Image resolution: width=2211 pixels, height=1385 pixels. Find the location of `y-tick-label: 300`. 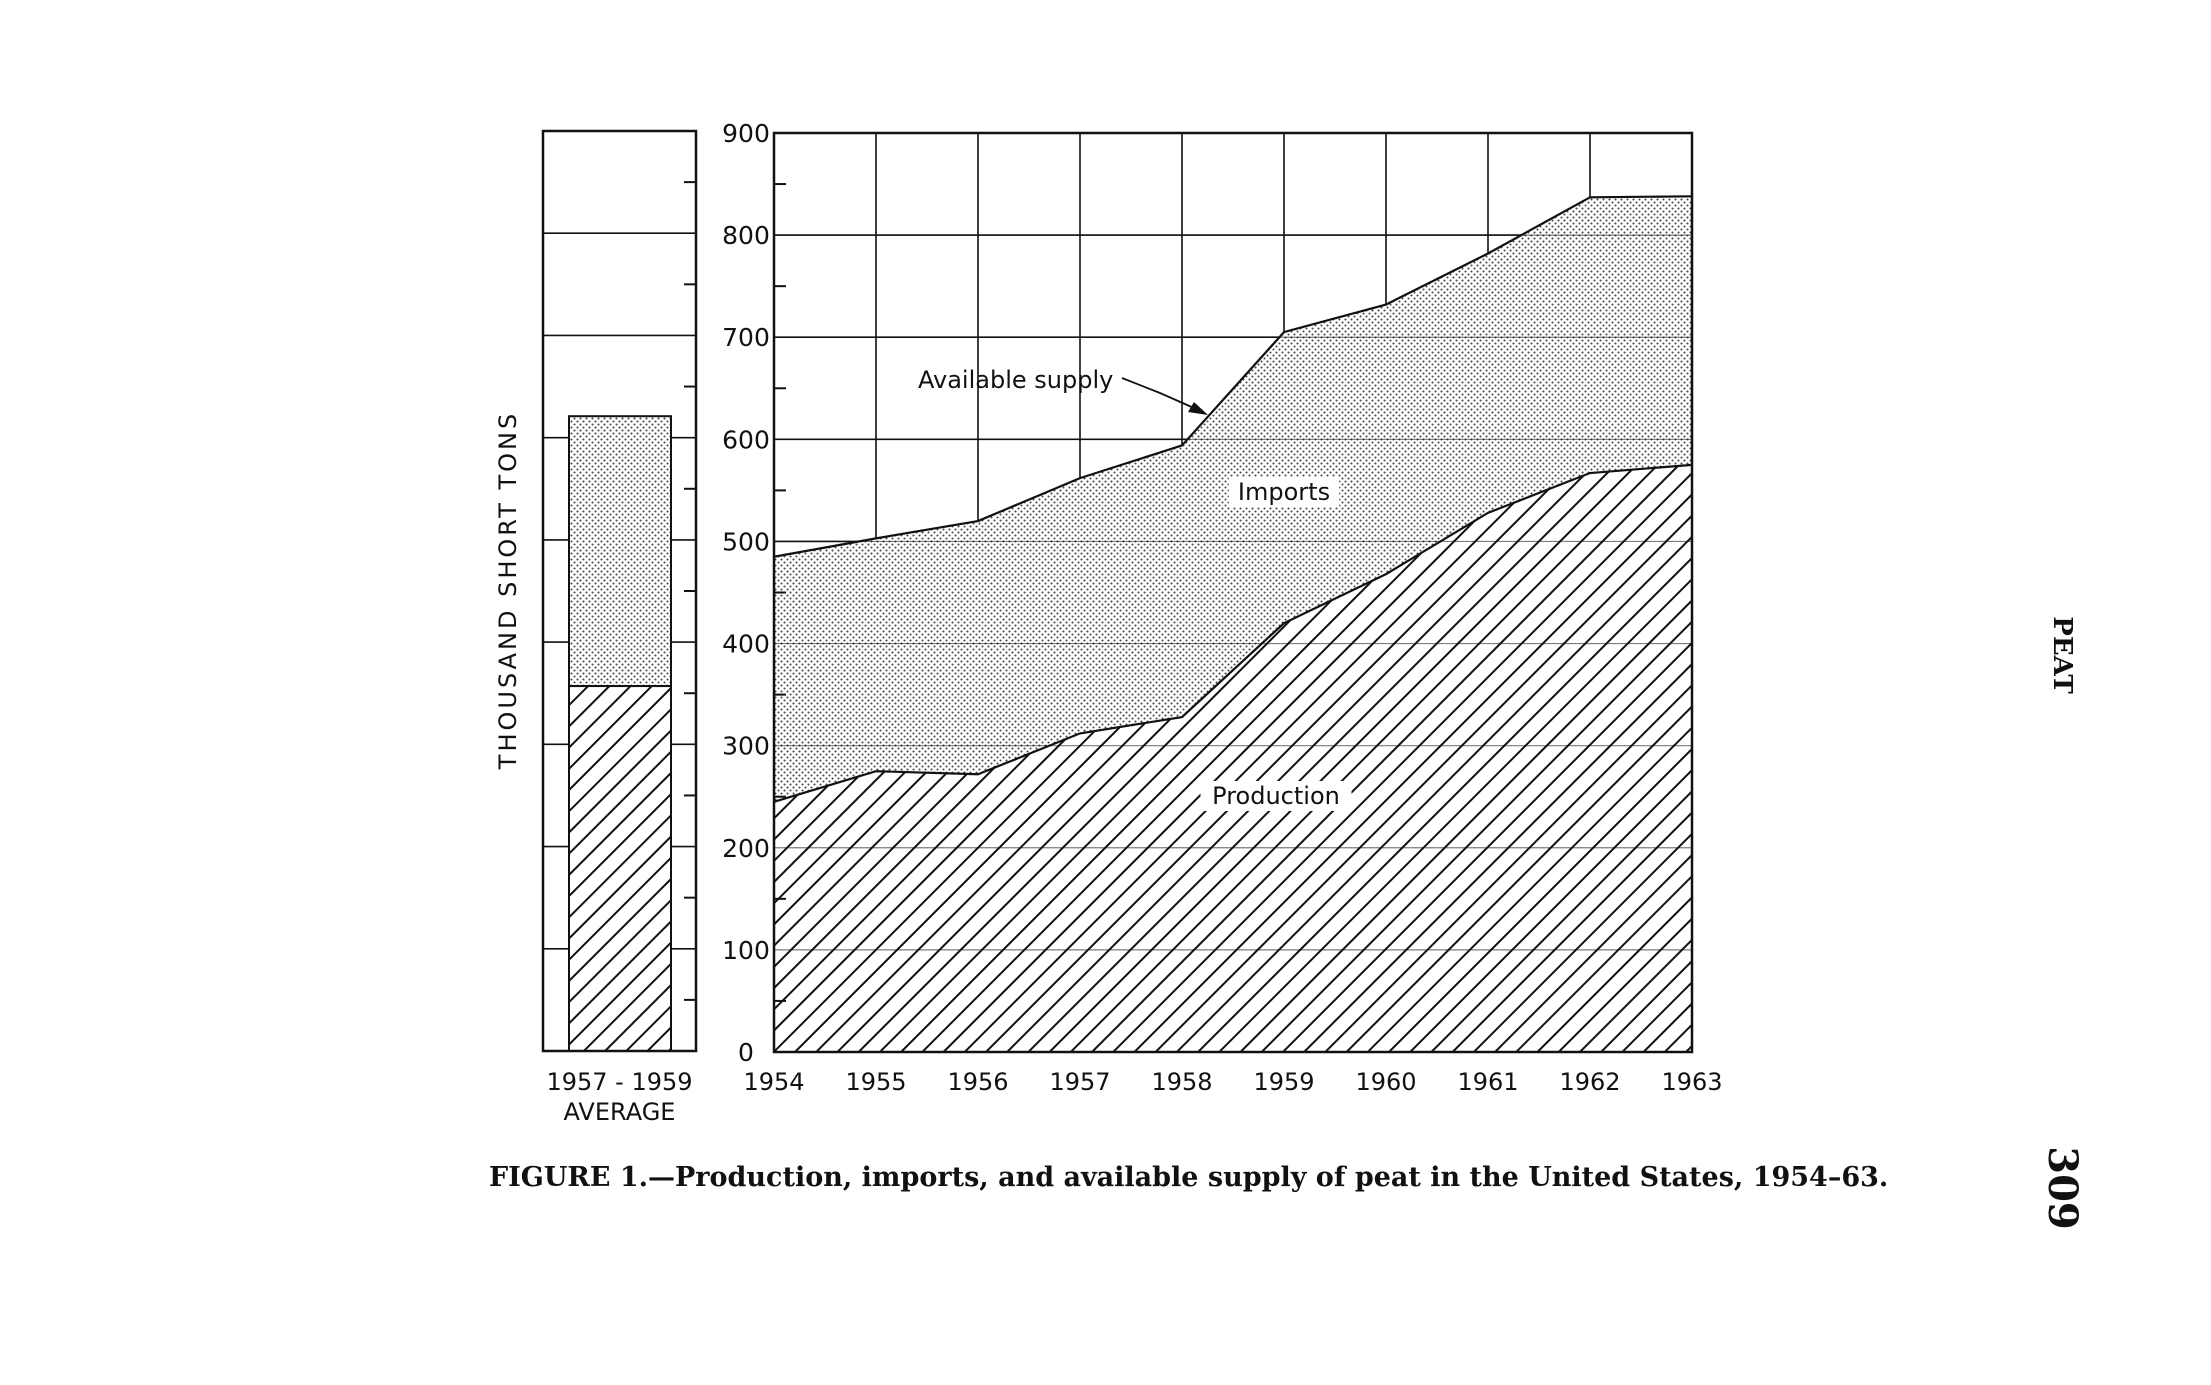

y-tick-label: 300 is located at coordinates (746, 746).